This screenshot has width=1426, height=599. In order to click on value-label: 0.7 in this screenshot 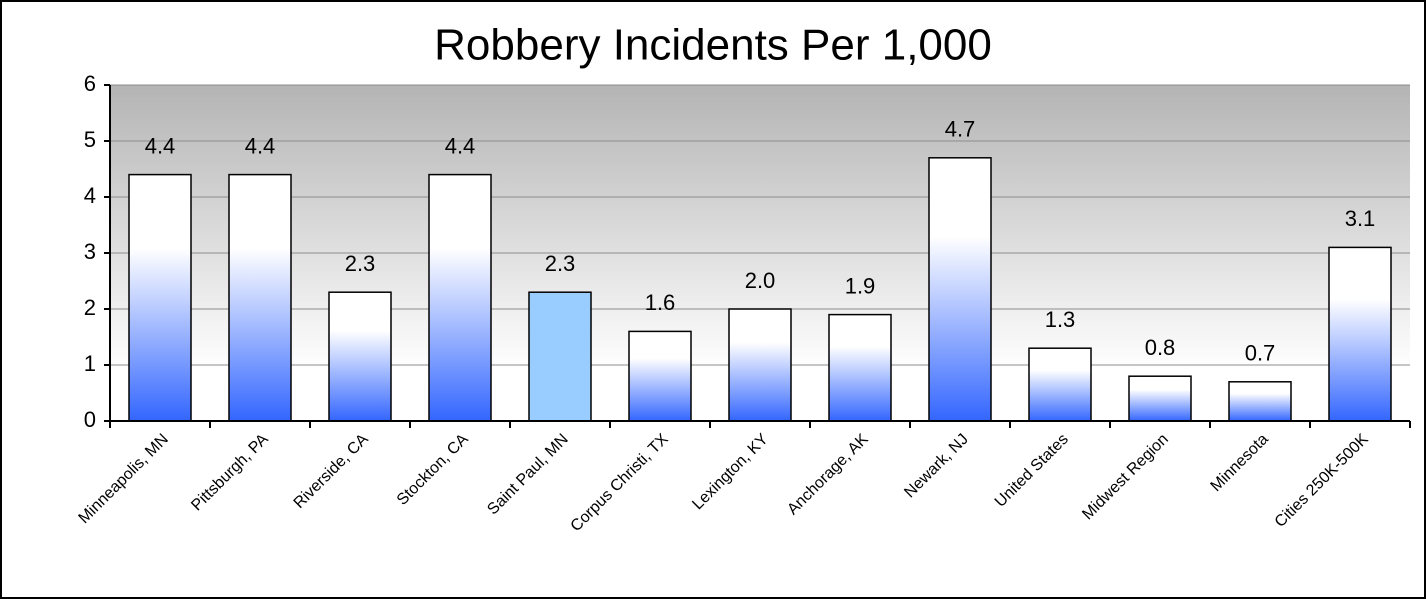, I will do `click(1260, 353)`.